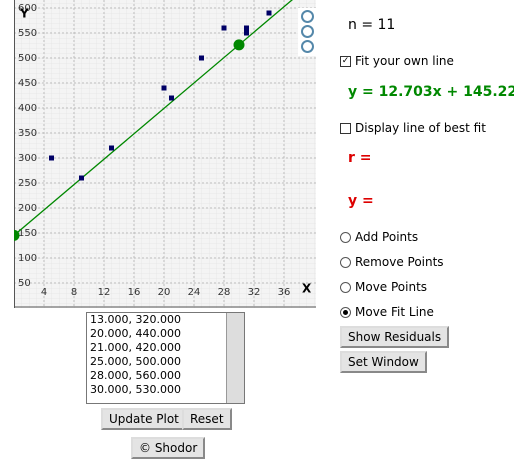  What do you see at coordinates (431, 92) in the screenshot?
I see `equation: y = 12.703x + 145.225` at bounding box center [431, 92].